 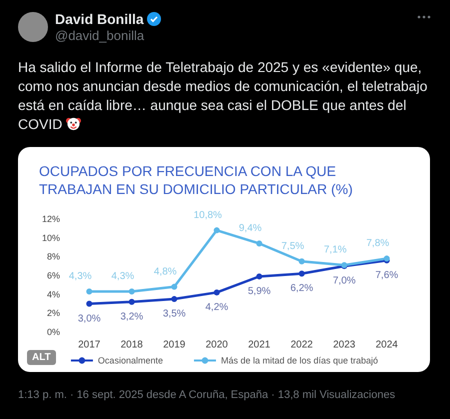 What do you see at coordinates (387, 345) in the screenshot?
I see `x-tick-label: 2024` at bounding box center [387, 345].